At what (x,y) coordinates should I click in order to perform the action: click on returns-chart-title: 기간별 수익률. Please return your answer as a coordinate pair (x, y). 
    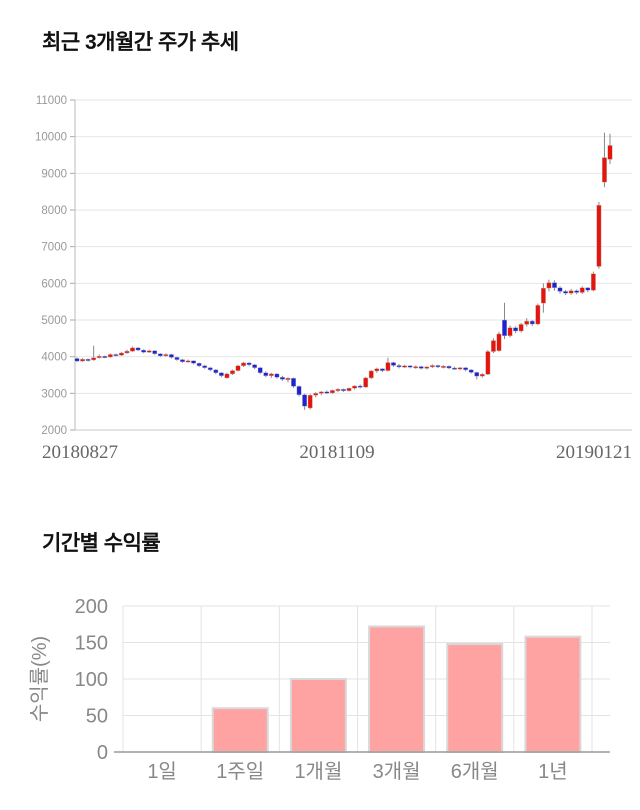
    Looking at the image, I should click on (101, 543).